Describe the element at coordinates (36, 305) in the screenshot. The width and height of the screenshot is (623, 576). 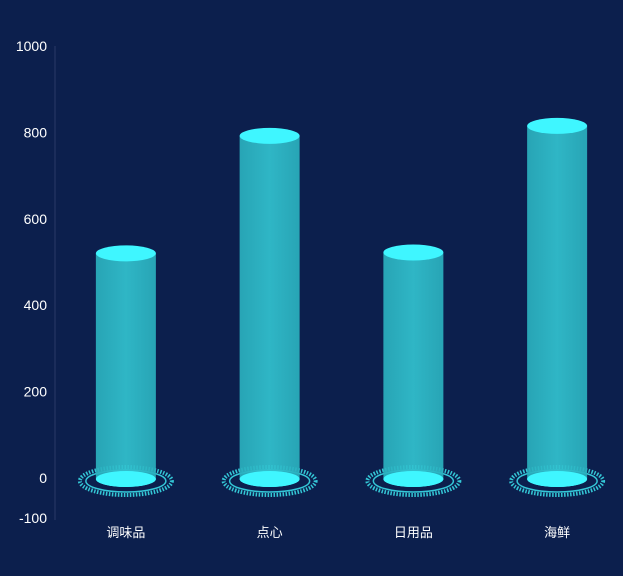
I see `y-tick-label: 400` at that location.